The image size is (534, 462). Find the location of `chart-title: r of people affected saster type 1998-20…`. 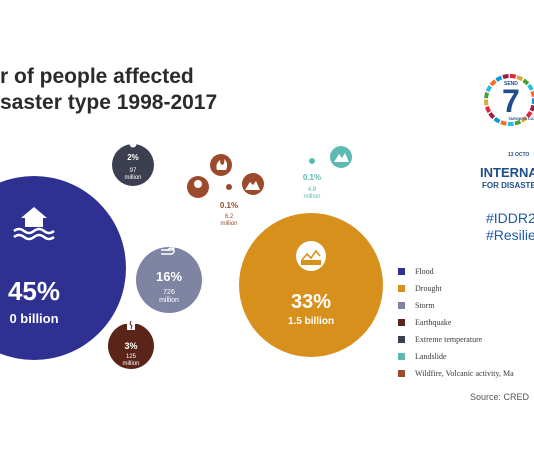

chart-title: r of people affected saster type 1998-20… is located at coordinates (109, 89).